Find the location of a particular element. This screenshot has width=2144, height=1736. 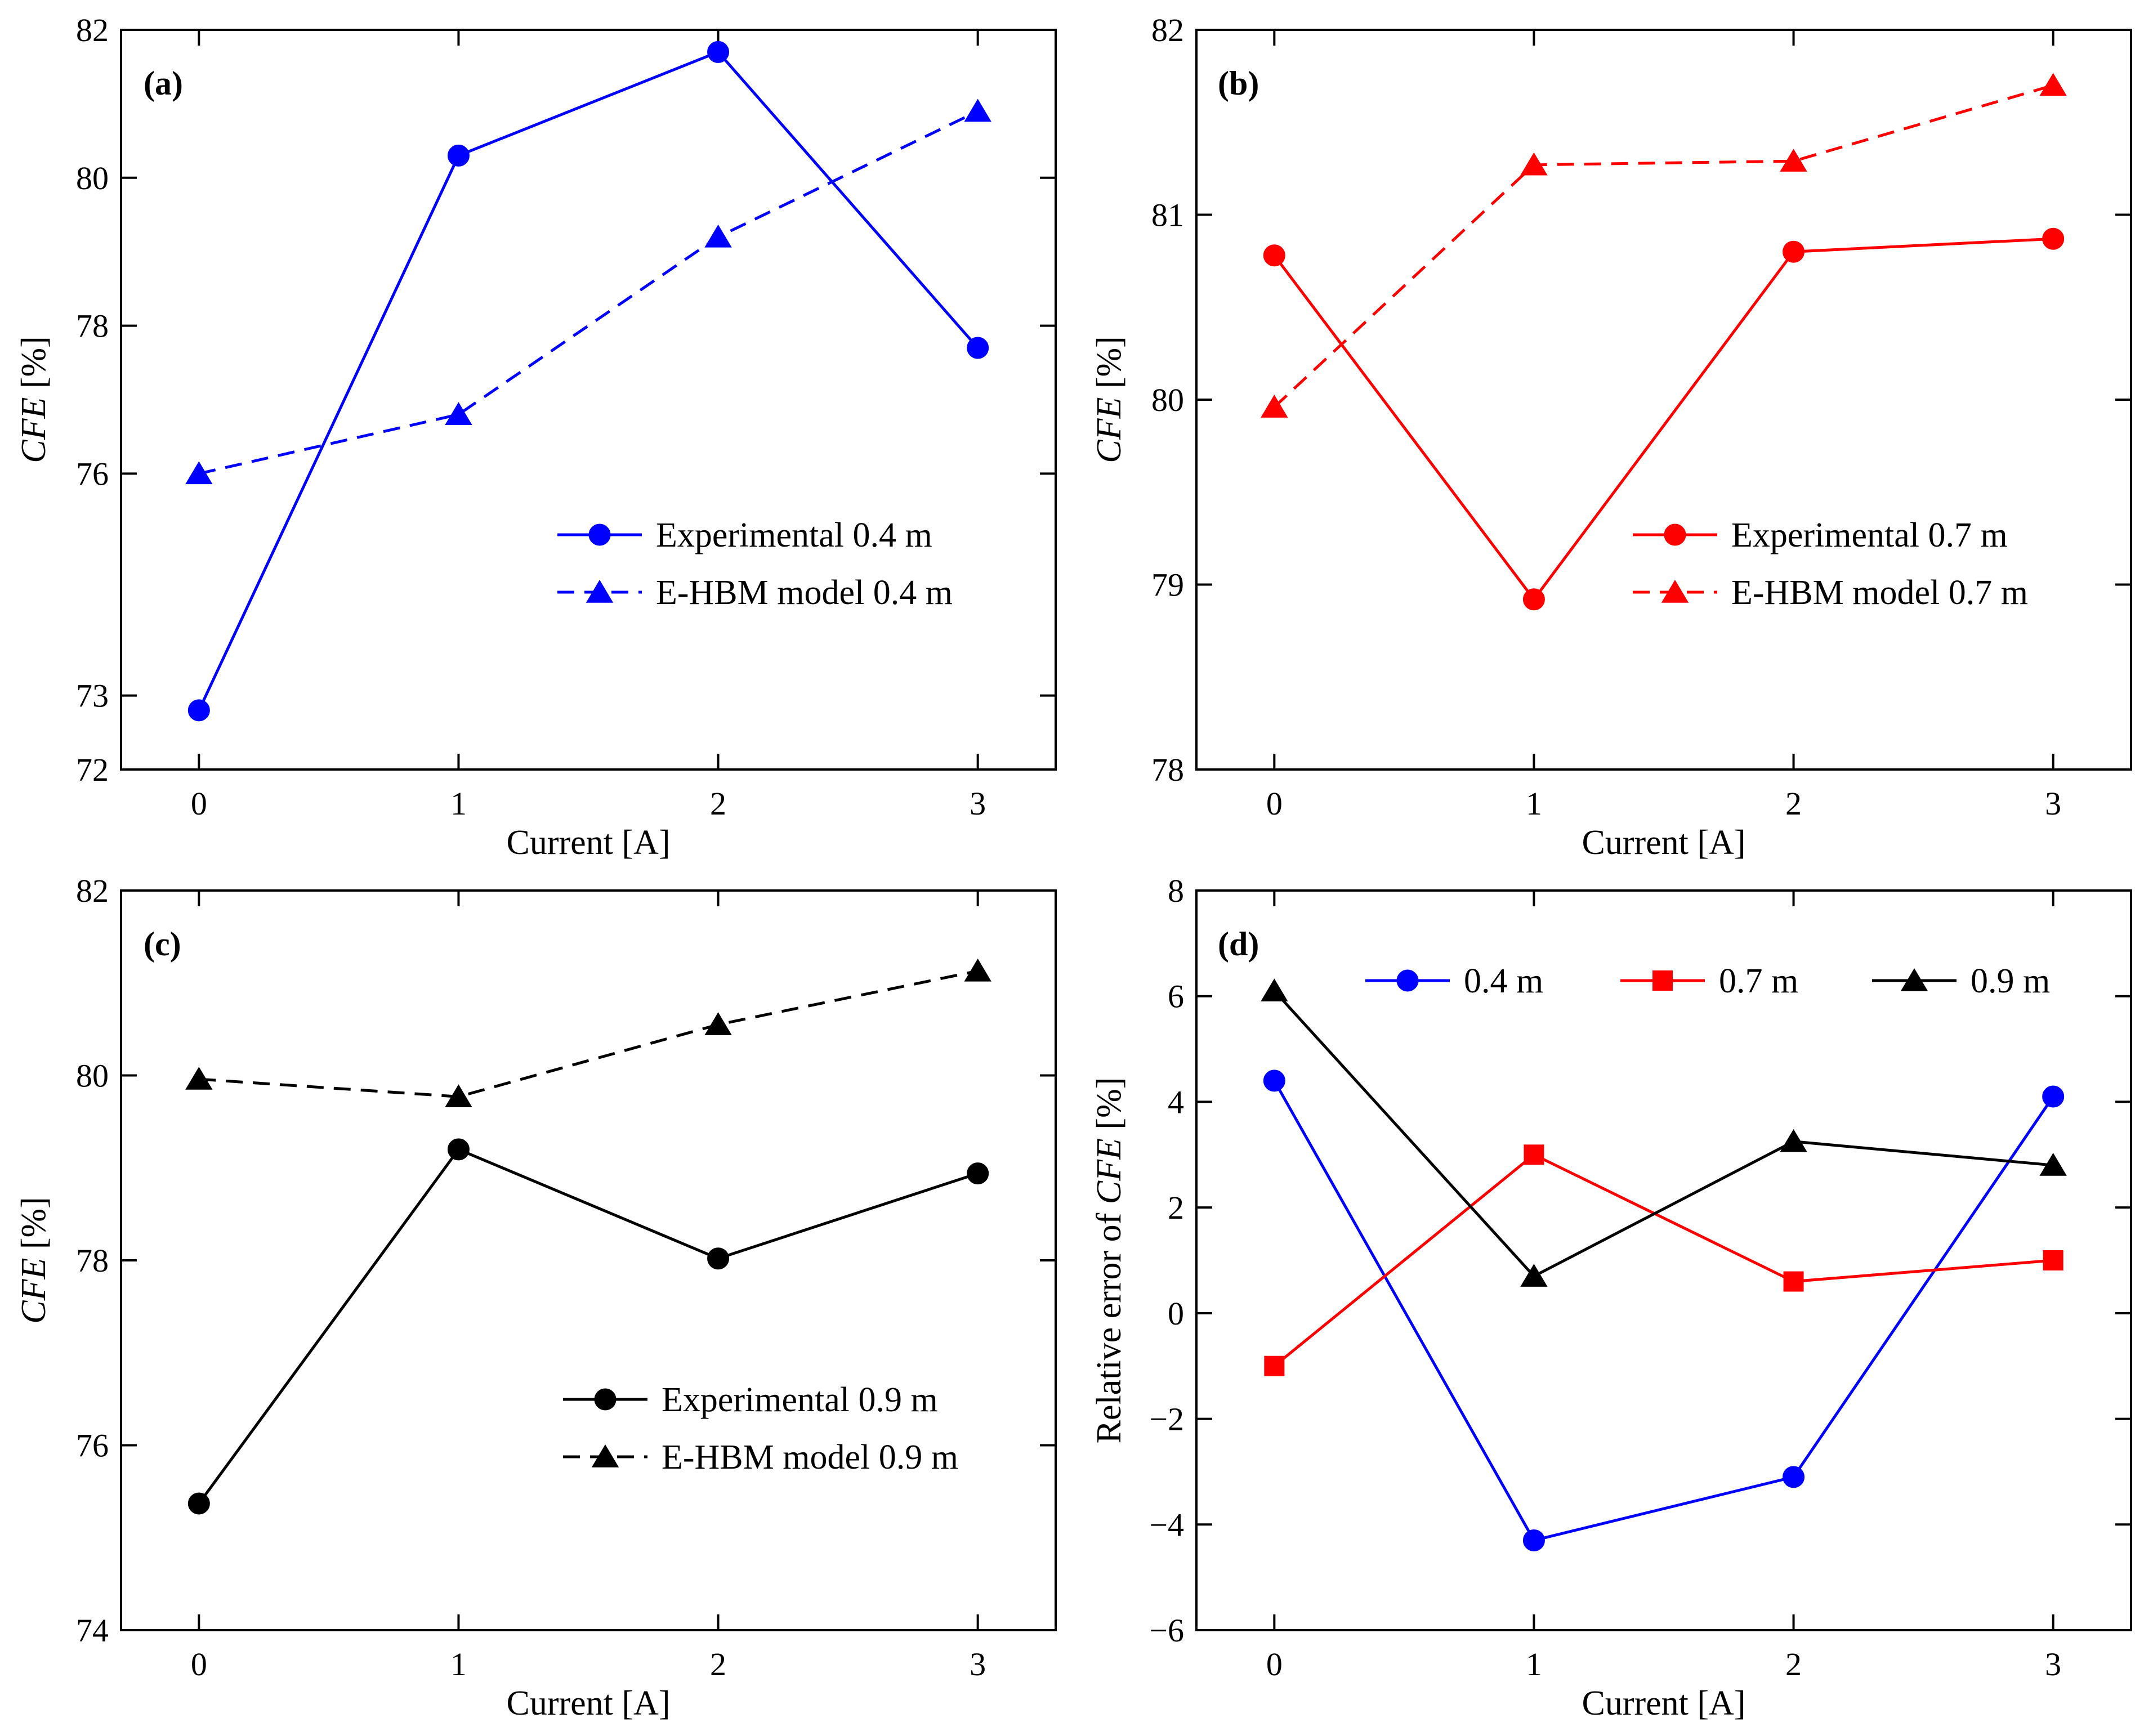

legend-item: 0.9 m is located at coordinates (1961, 981).